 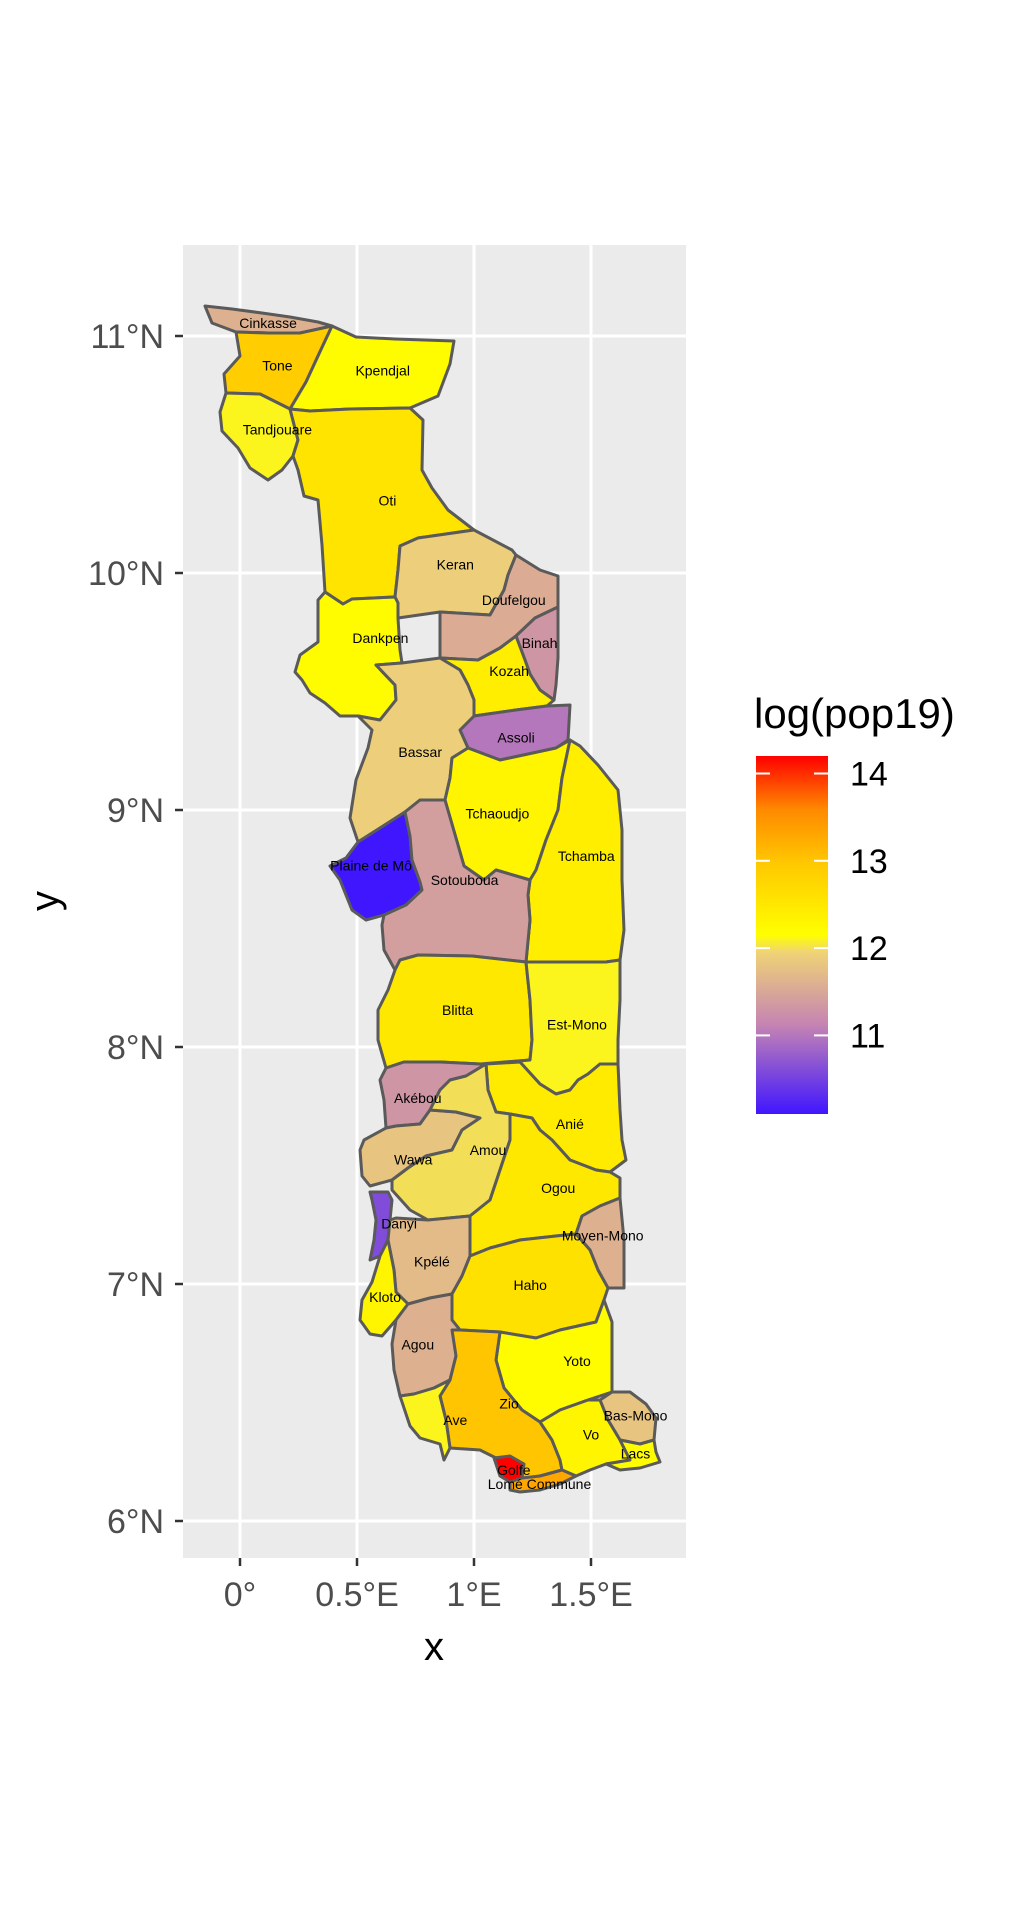 I want to click on region-label: Kpendjal, so click(x=382, y=370).